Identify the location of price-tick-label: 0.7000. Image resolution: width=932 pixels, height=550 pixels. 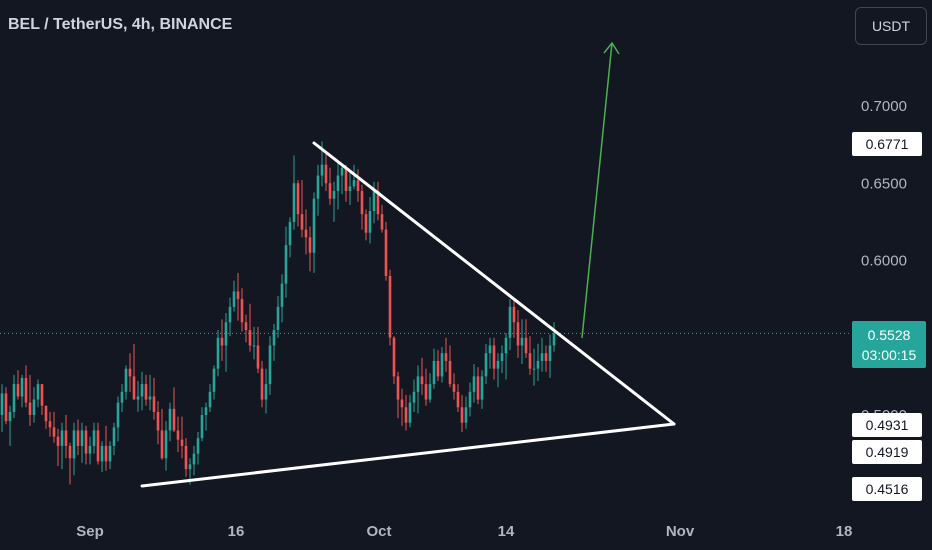
(884, 106).